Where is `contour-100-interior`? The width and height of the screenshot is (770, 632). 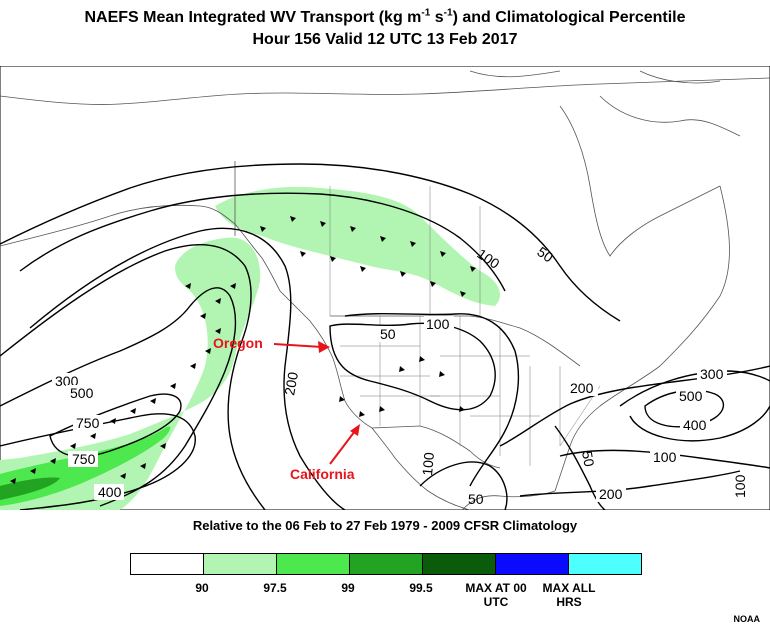
contour-100-interior is located at coordinates (432, 399).